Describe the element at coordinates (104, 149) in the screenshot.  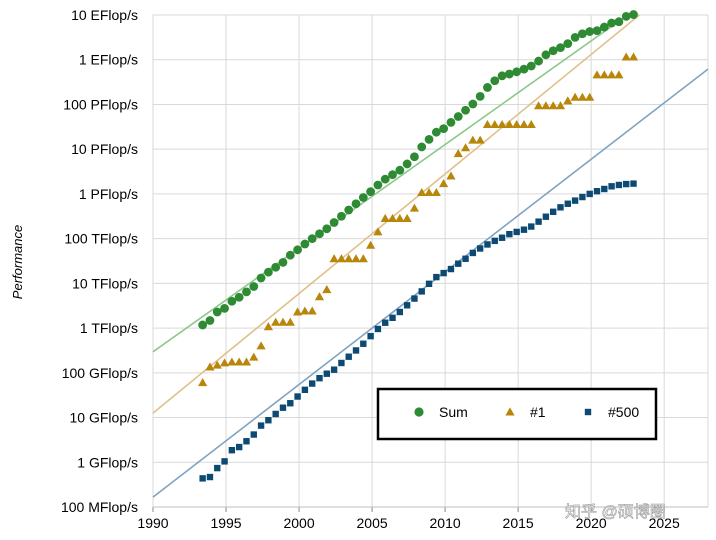
I see `y-tick-label: 10 PFlop/s` at that location.